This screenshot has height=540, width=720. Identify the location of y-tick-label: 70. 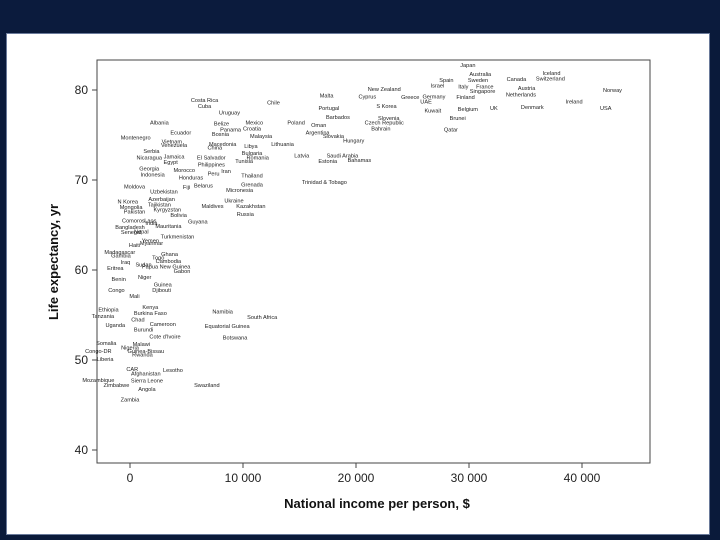
(82, 180).